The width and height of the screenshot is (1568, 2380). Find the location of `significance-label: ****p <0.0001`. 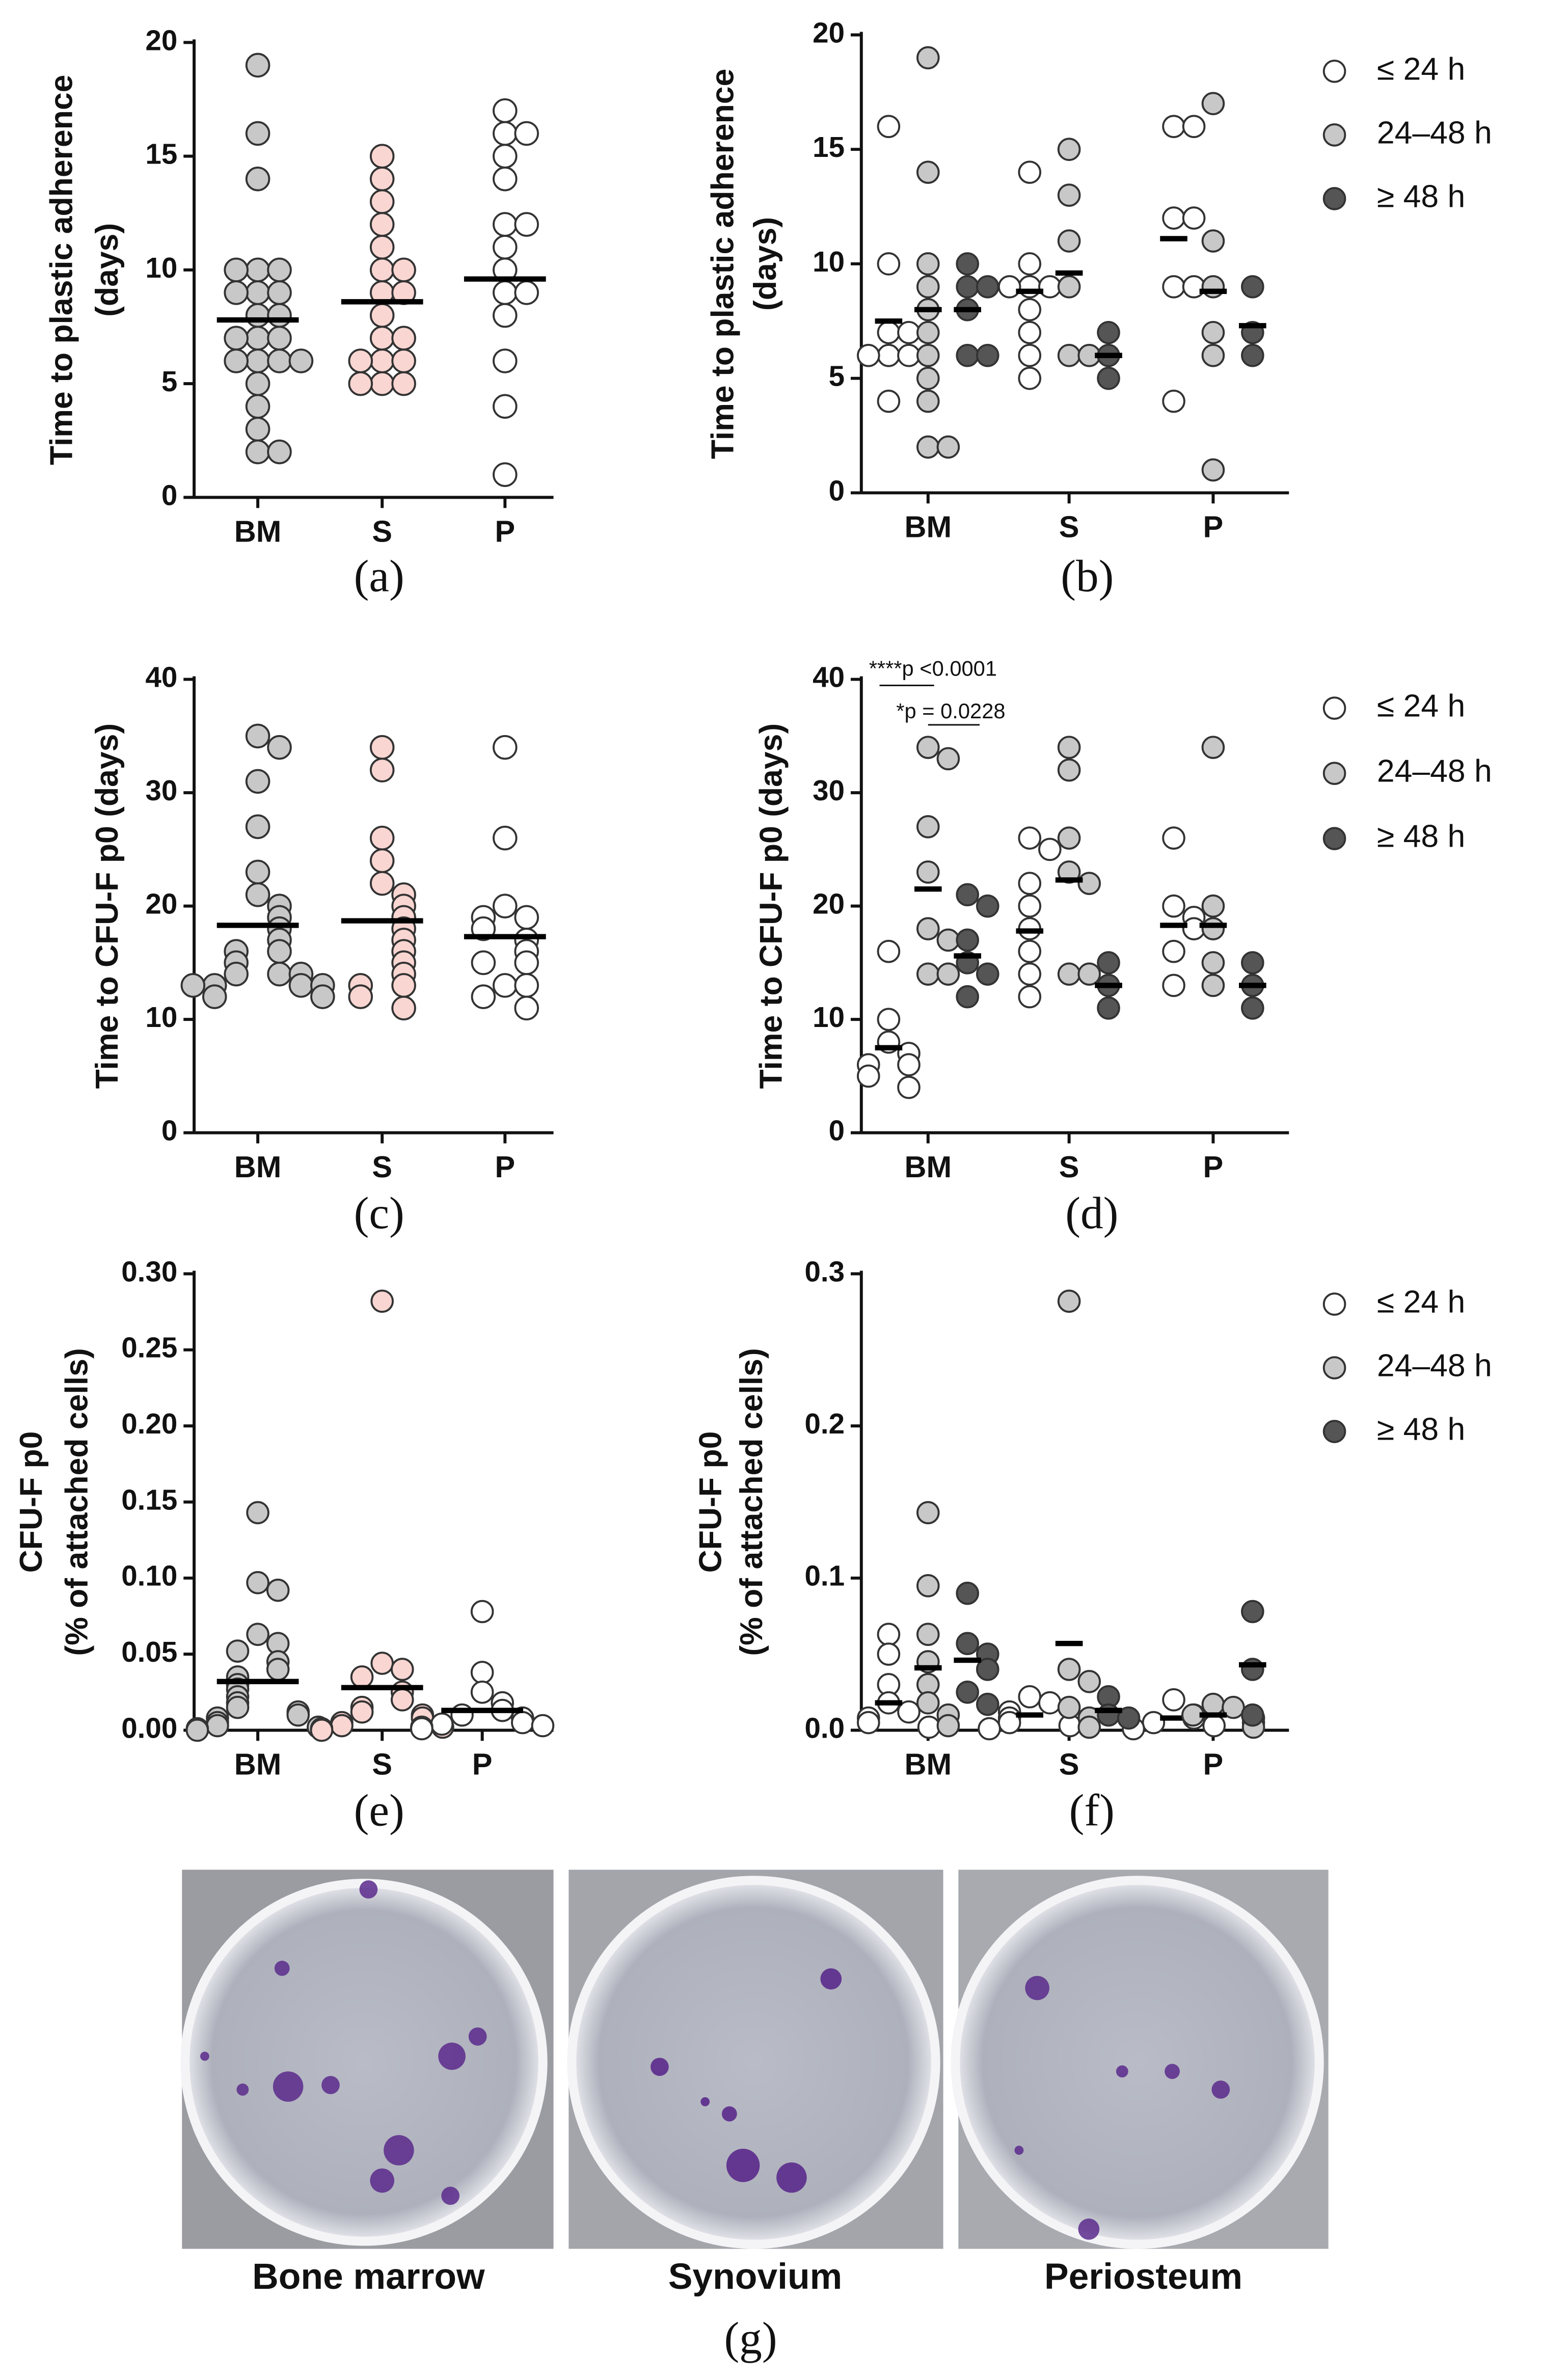

significance-label: ****p <0.0001 is located at coordinates (933, 669).